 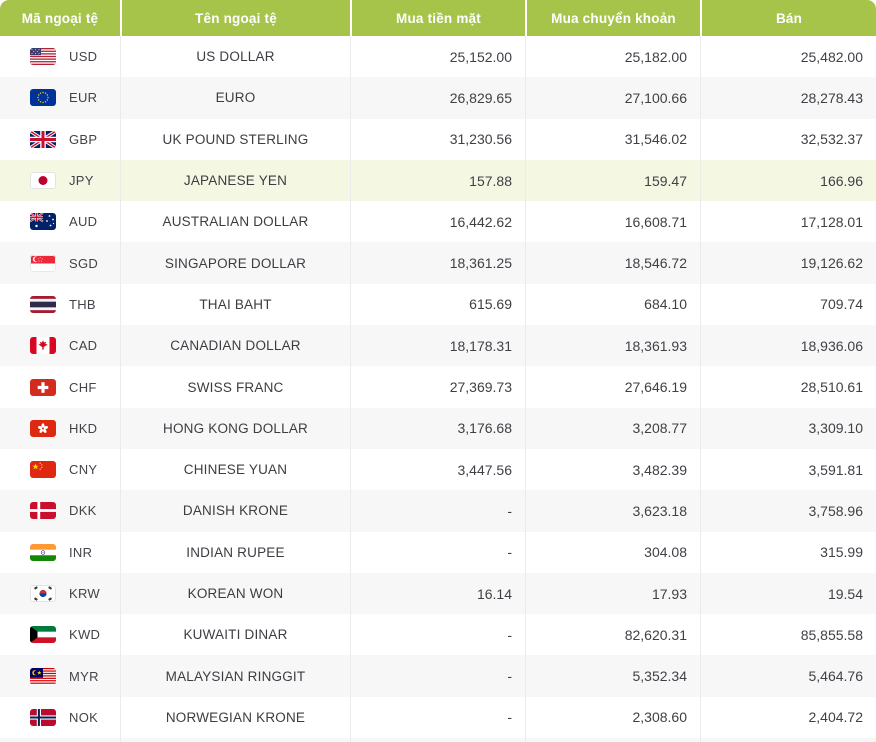 I want to click on currency-code-cell: CNY, so click(x=60, y=469).